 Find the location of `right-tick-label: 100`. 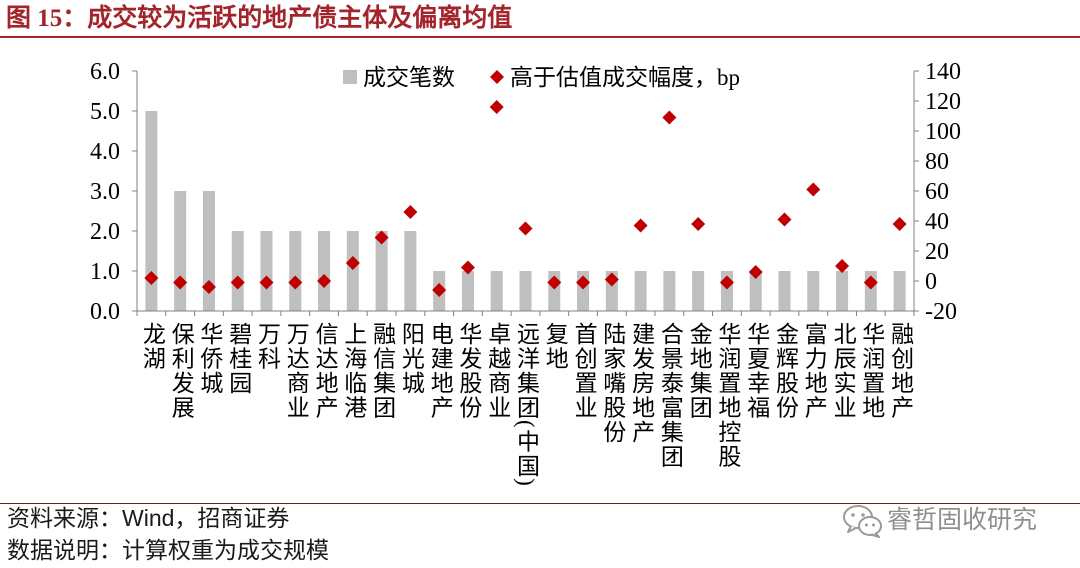

right-tick-label: 100 is located at coordinates (943, 132).